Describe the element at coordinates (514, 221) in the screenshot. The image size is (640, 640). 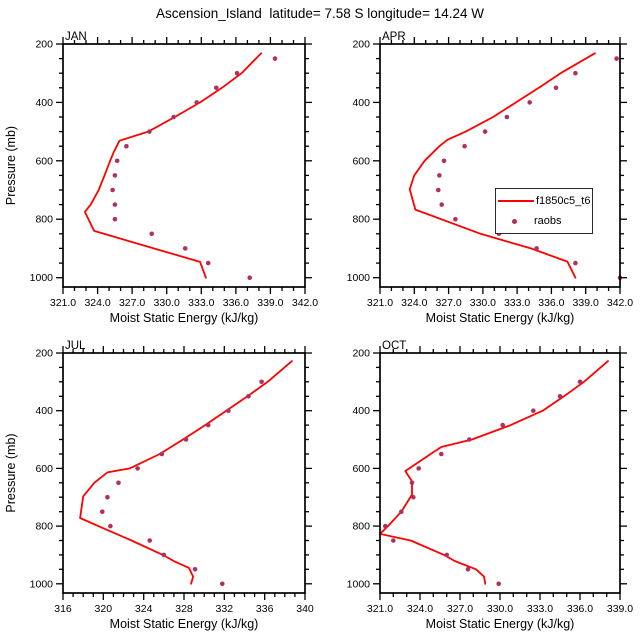
I see `legend-dot-sample` at that location.